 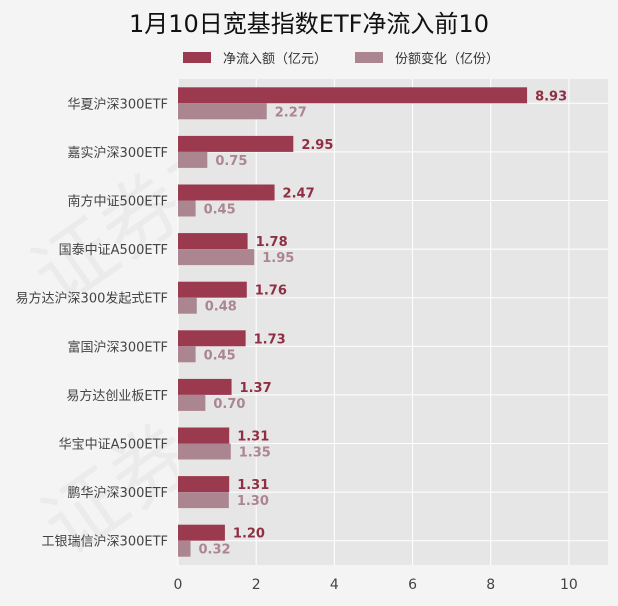 I want to click on data-label-series2: 1.35, so click(x=255, y=453).